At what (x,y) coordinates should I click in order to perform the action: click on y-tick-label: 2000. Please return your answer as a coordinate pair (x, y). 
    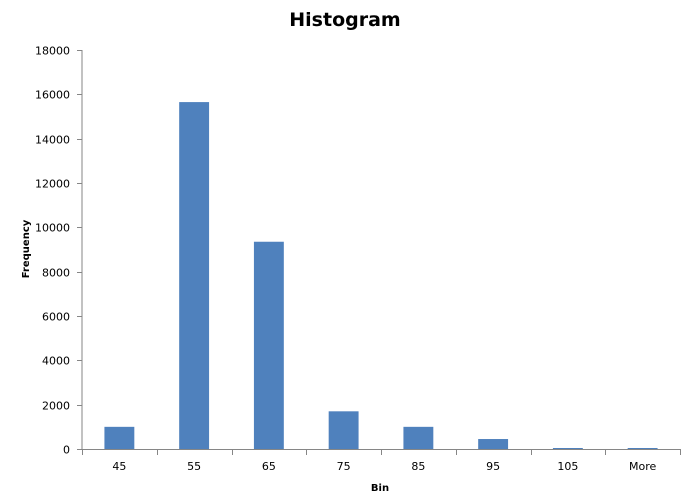
    Looking at the image, I should click on (56, 406).